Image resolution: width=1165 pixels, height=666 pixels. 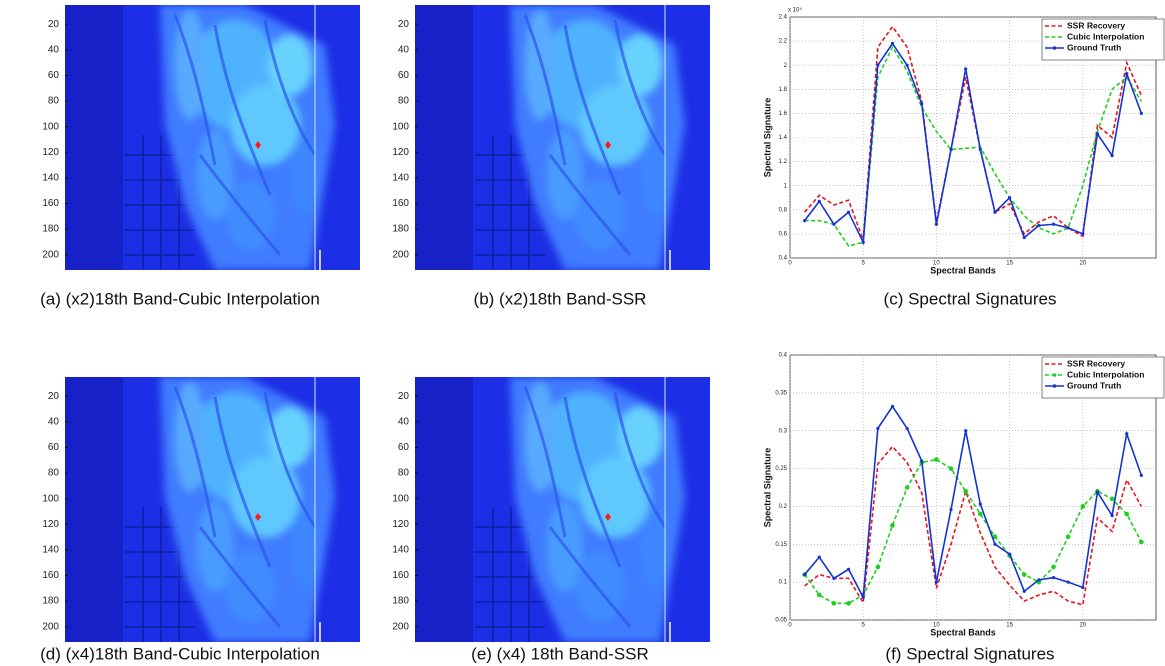 What do you see at coordinates (783, 162) in the screenshot?
I see `y-tick-label: 1.2` at bounding box center [783, 162].